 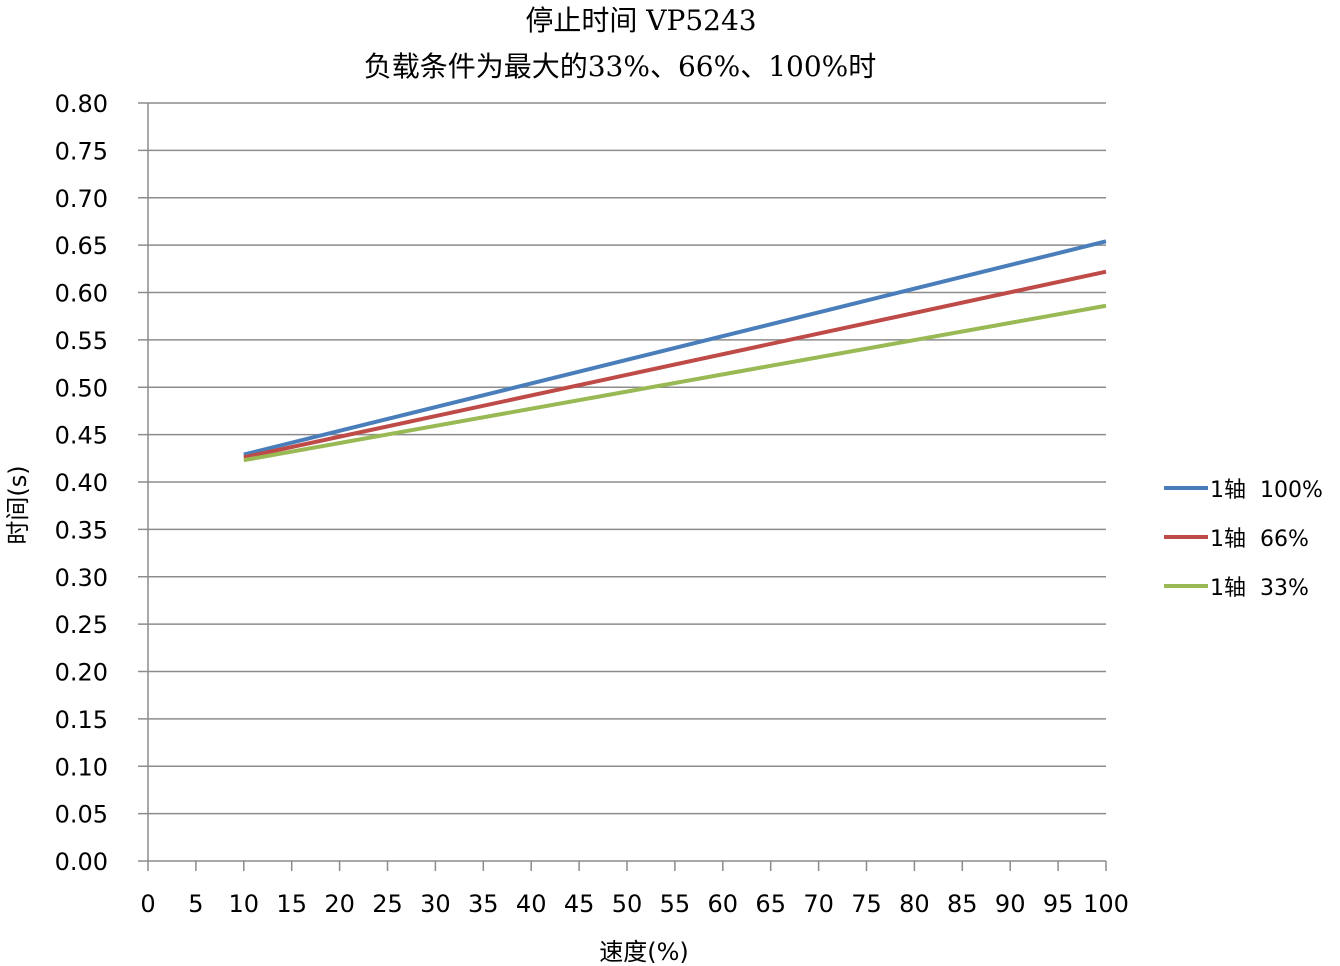 What do you see at coordinates (81, 294) in the screenshot?
I see `y-tick-label: 0.60` at bounding box center [81, 294].